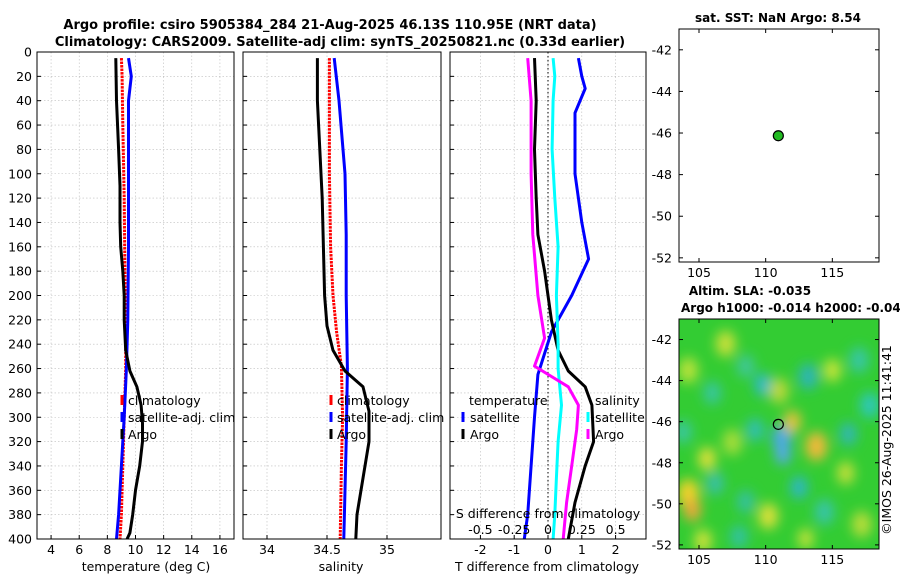 This screenshot has width=900, height=580. Describe the element at coordinates (514, 549) in the screenshot. I see `x-tick-label: -1` at that location.